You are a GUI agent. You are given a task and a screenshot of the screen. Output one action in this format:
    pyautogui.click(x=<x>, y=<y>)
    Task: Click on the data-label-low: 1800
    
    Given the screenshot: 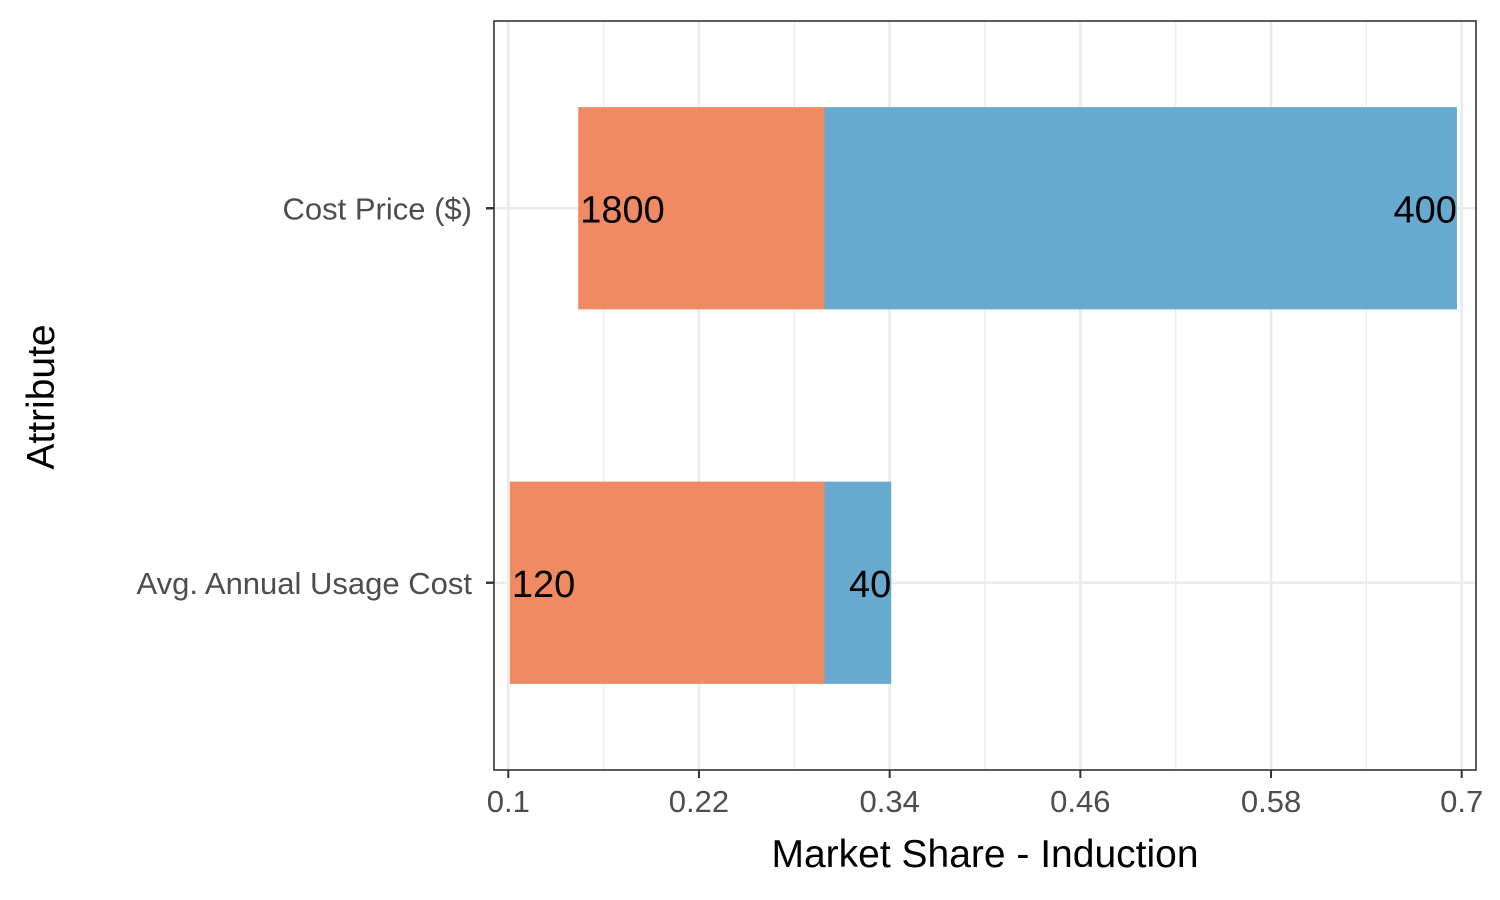 What is the action you would take?
    pyautogui.click(x=622, y=210)
    